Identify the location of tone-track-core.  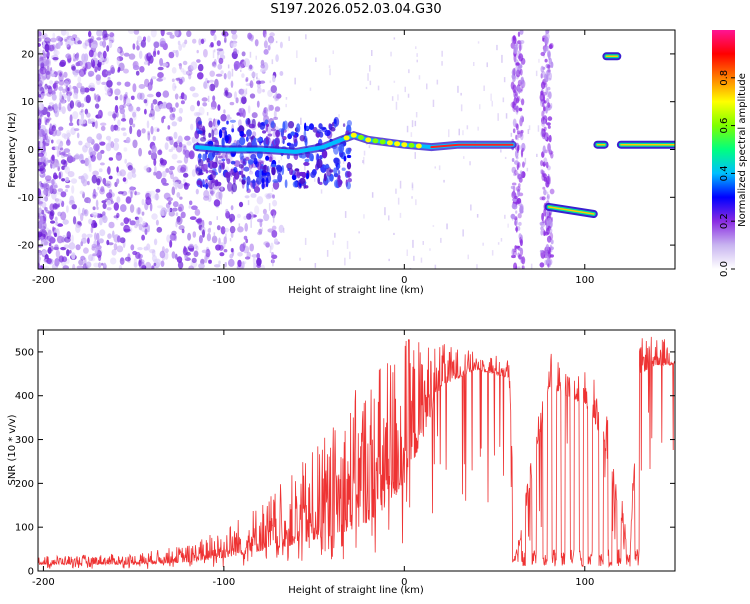
(472, 146).